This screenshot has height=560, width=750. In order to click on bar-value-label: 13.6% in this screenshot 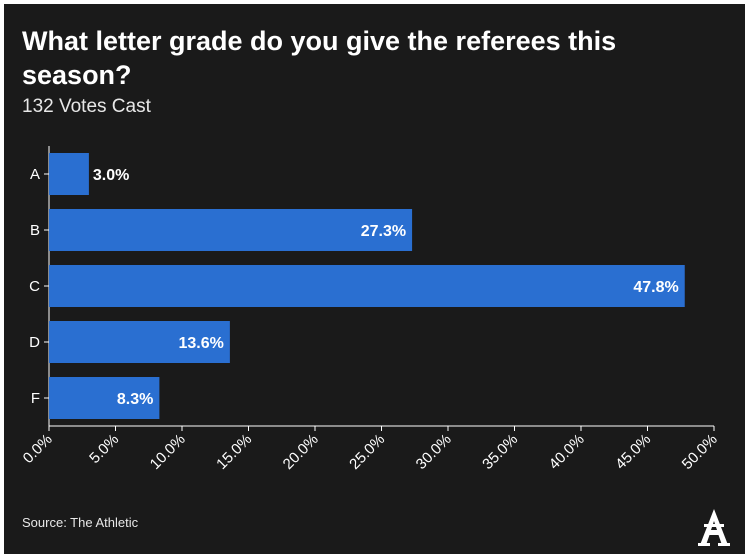, I will do `click(201, 343)`.